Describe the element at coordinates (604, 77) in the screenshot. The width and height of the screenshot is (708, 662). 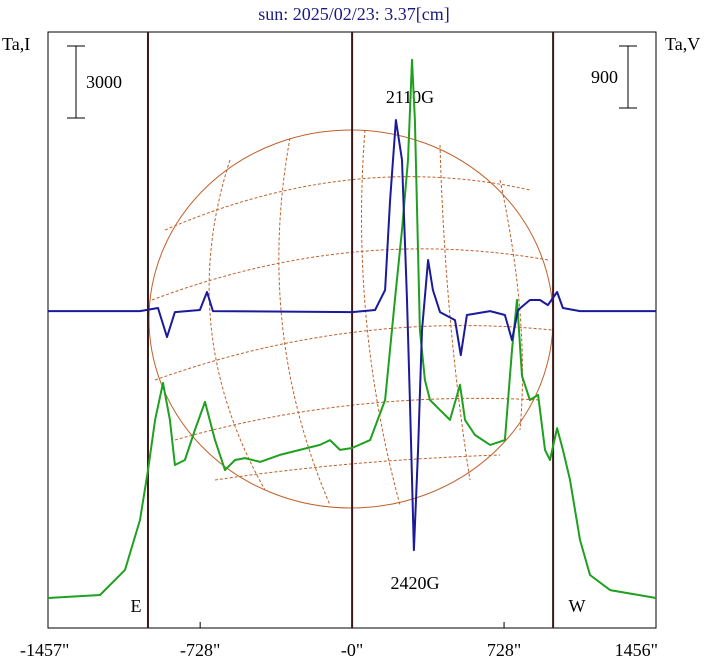
I see `scale-bar-label: 900` at that location.